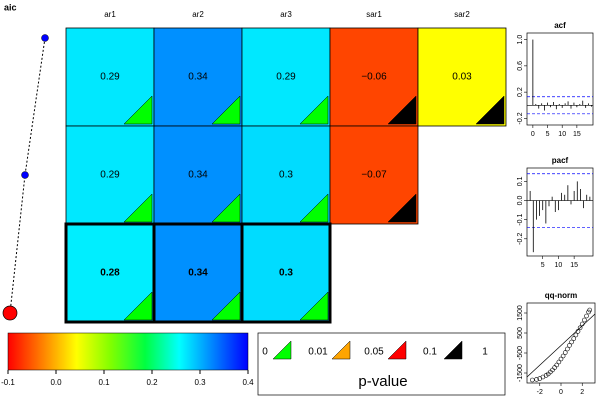  I want to click on y-tick-label: 1.0, so click(520, 40).